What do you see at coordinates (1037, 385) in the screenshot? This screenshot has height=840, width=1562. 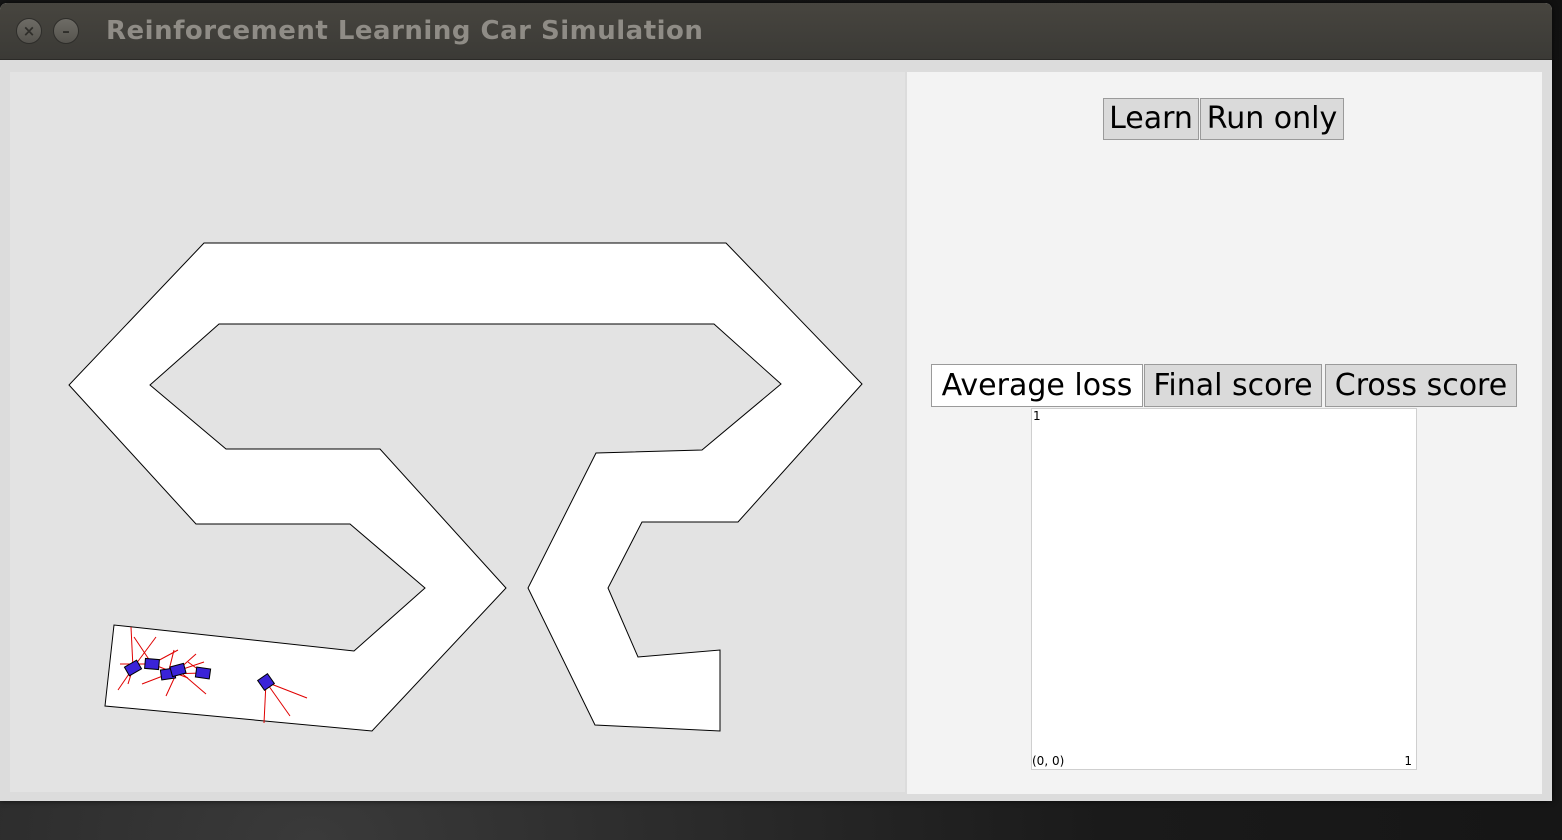 I see `tab-average-loss: Average loss` at bounding box center [1037, 385].